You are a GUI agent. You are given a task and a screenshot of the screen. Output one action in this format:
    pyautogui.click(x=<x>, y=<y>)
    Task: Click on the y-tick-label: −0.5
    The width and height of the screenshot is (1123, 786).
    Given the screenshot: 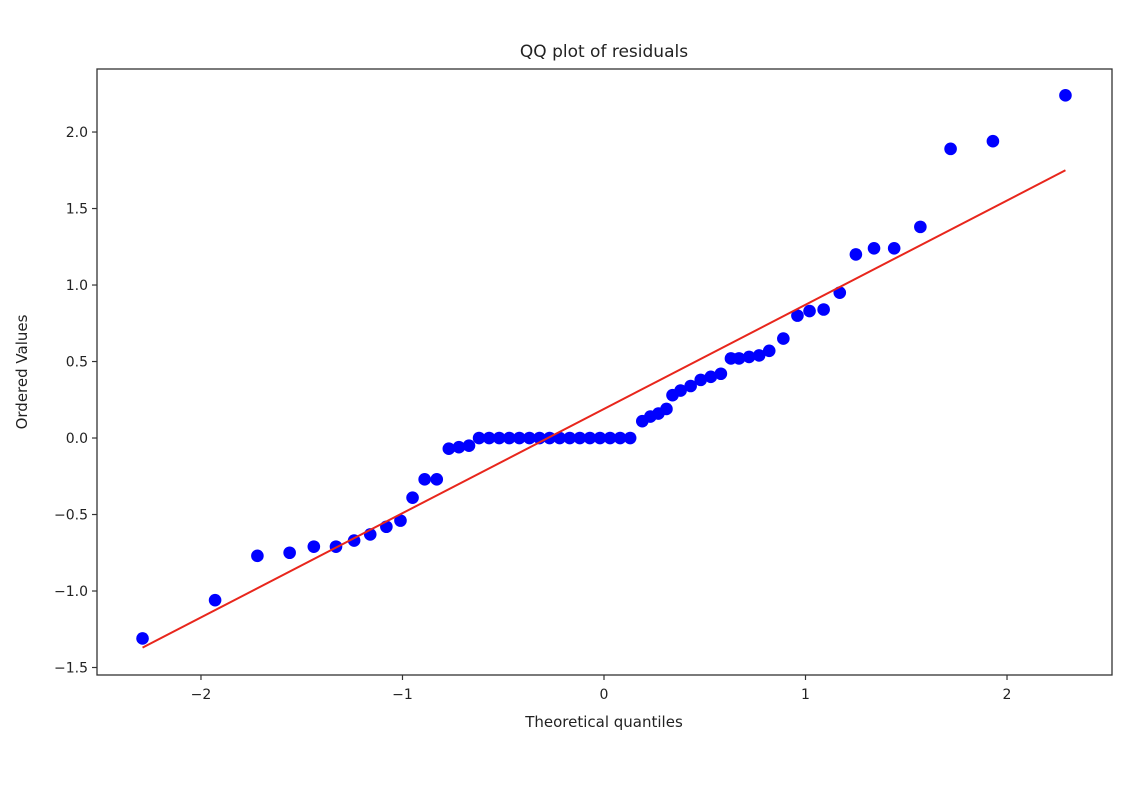 What is the action you would take?
    pyautogui.click(x=71, y=516)
    